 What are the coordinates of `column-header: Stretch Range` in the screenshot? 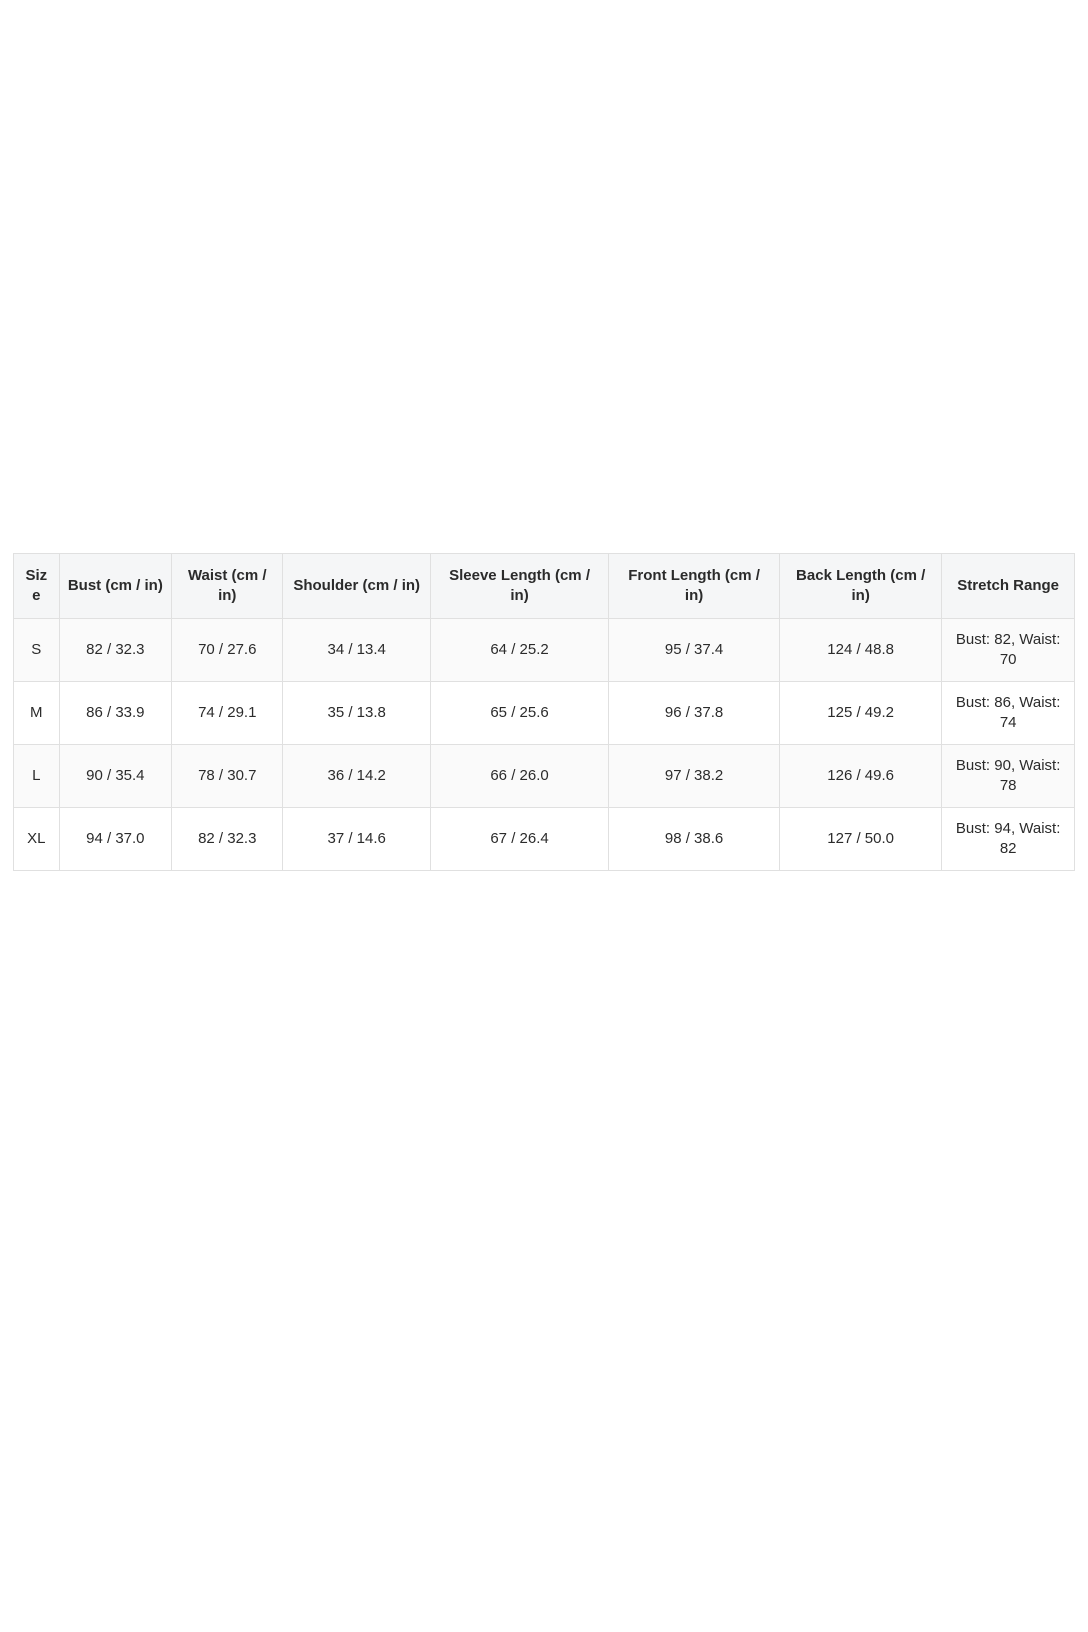 It's located at (1008, 586).